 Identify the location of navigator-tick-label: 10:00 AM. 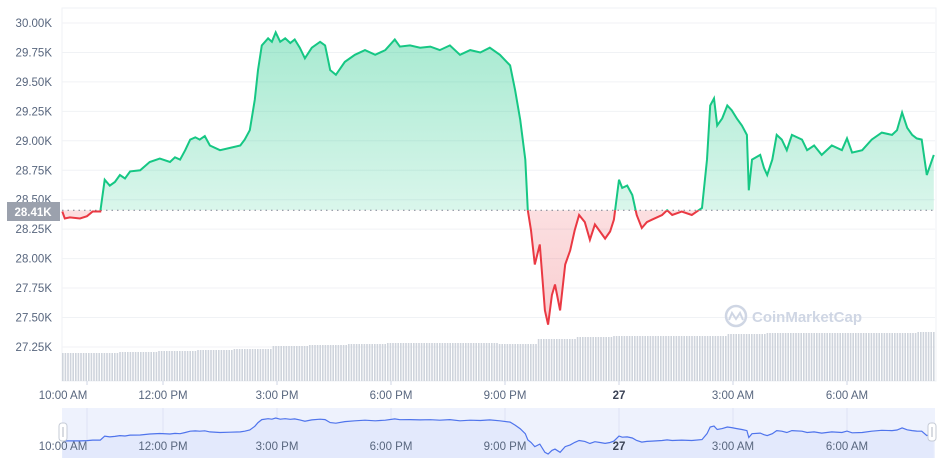
(63, 447).